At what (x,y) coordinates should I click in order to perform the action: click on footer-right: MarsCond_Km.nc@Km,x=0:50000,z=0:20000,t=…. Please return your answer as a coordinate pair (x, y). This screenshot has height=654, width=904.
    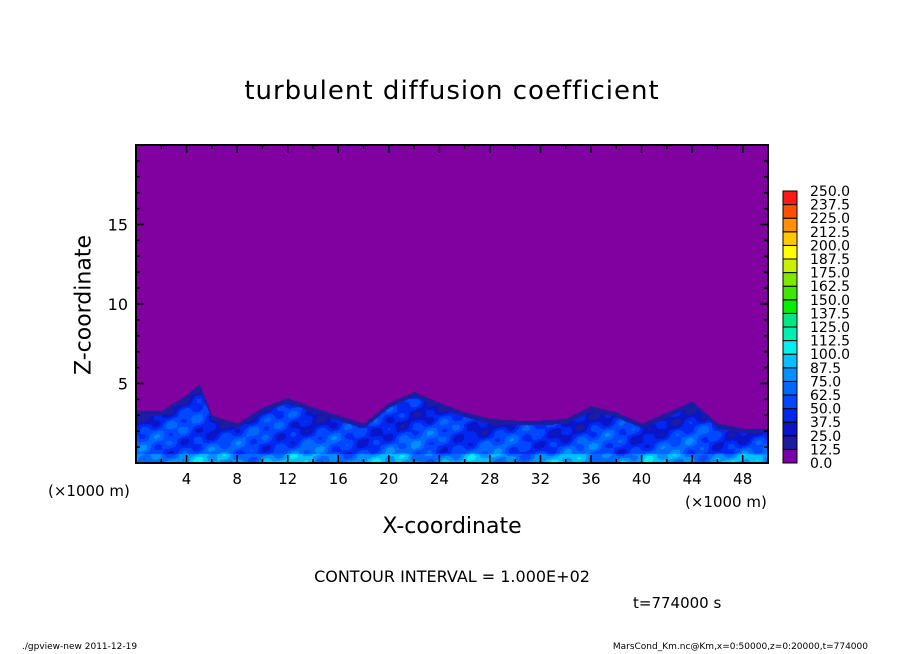
    Looking at the image, I should click on (740, 647).